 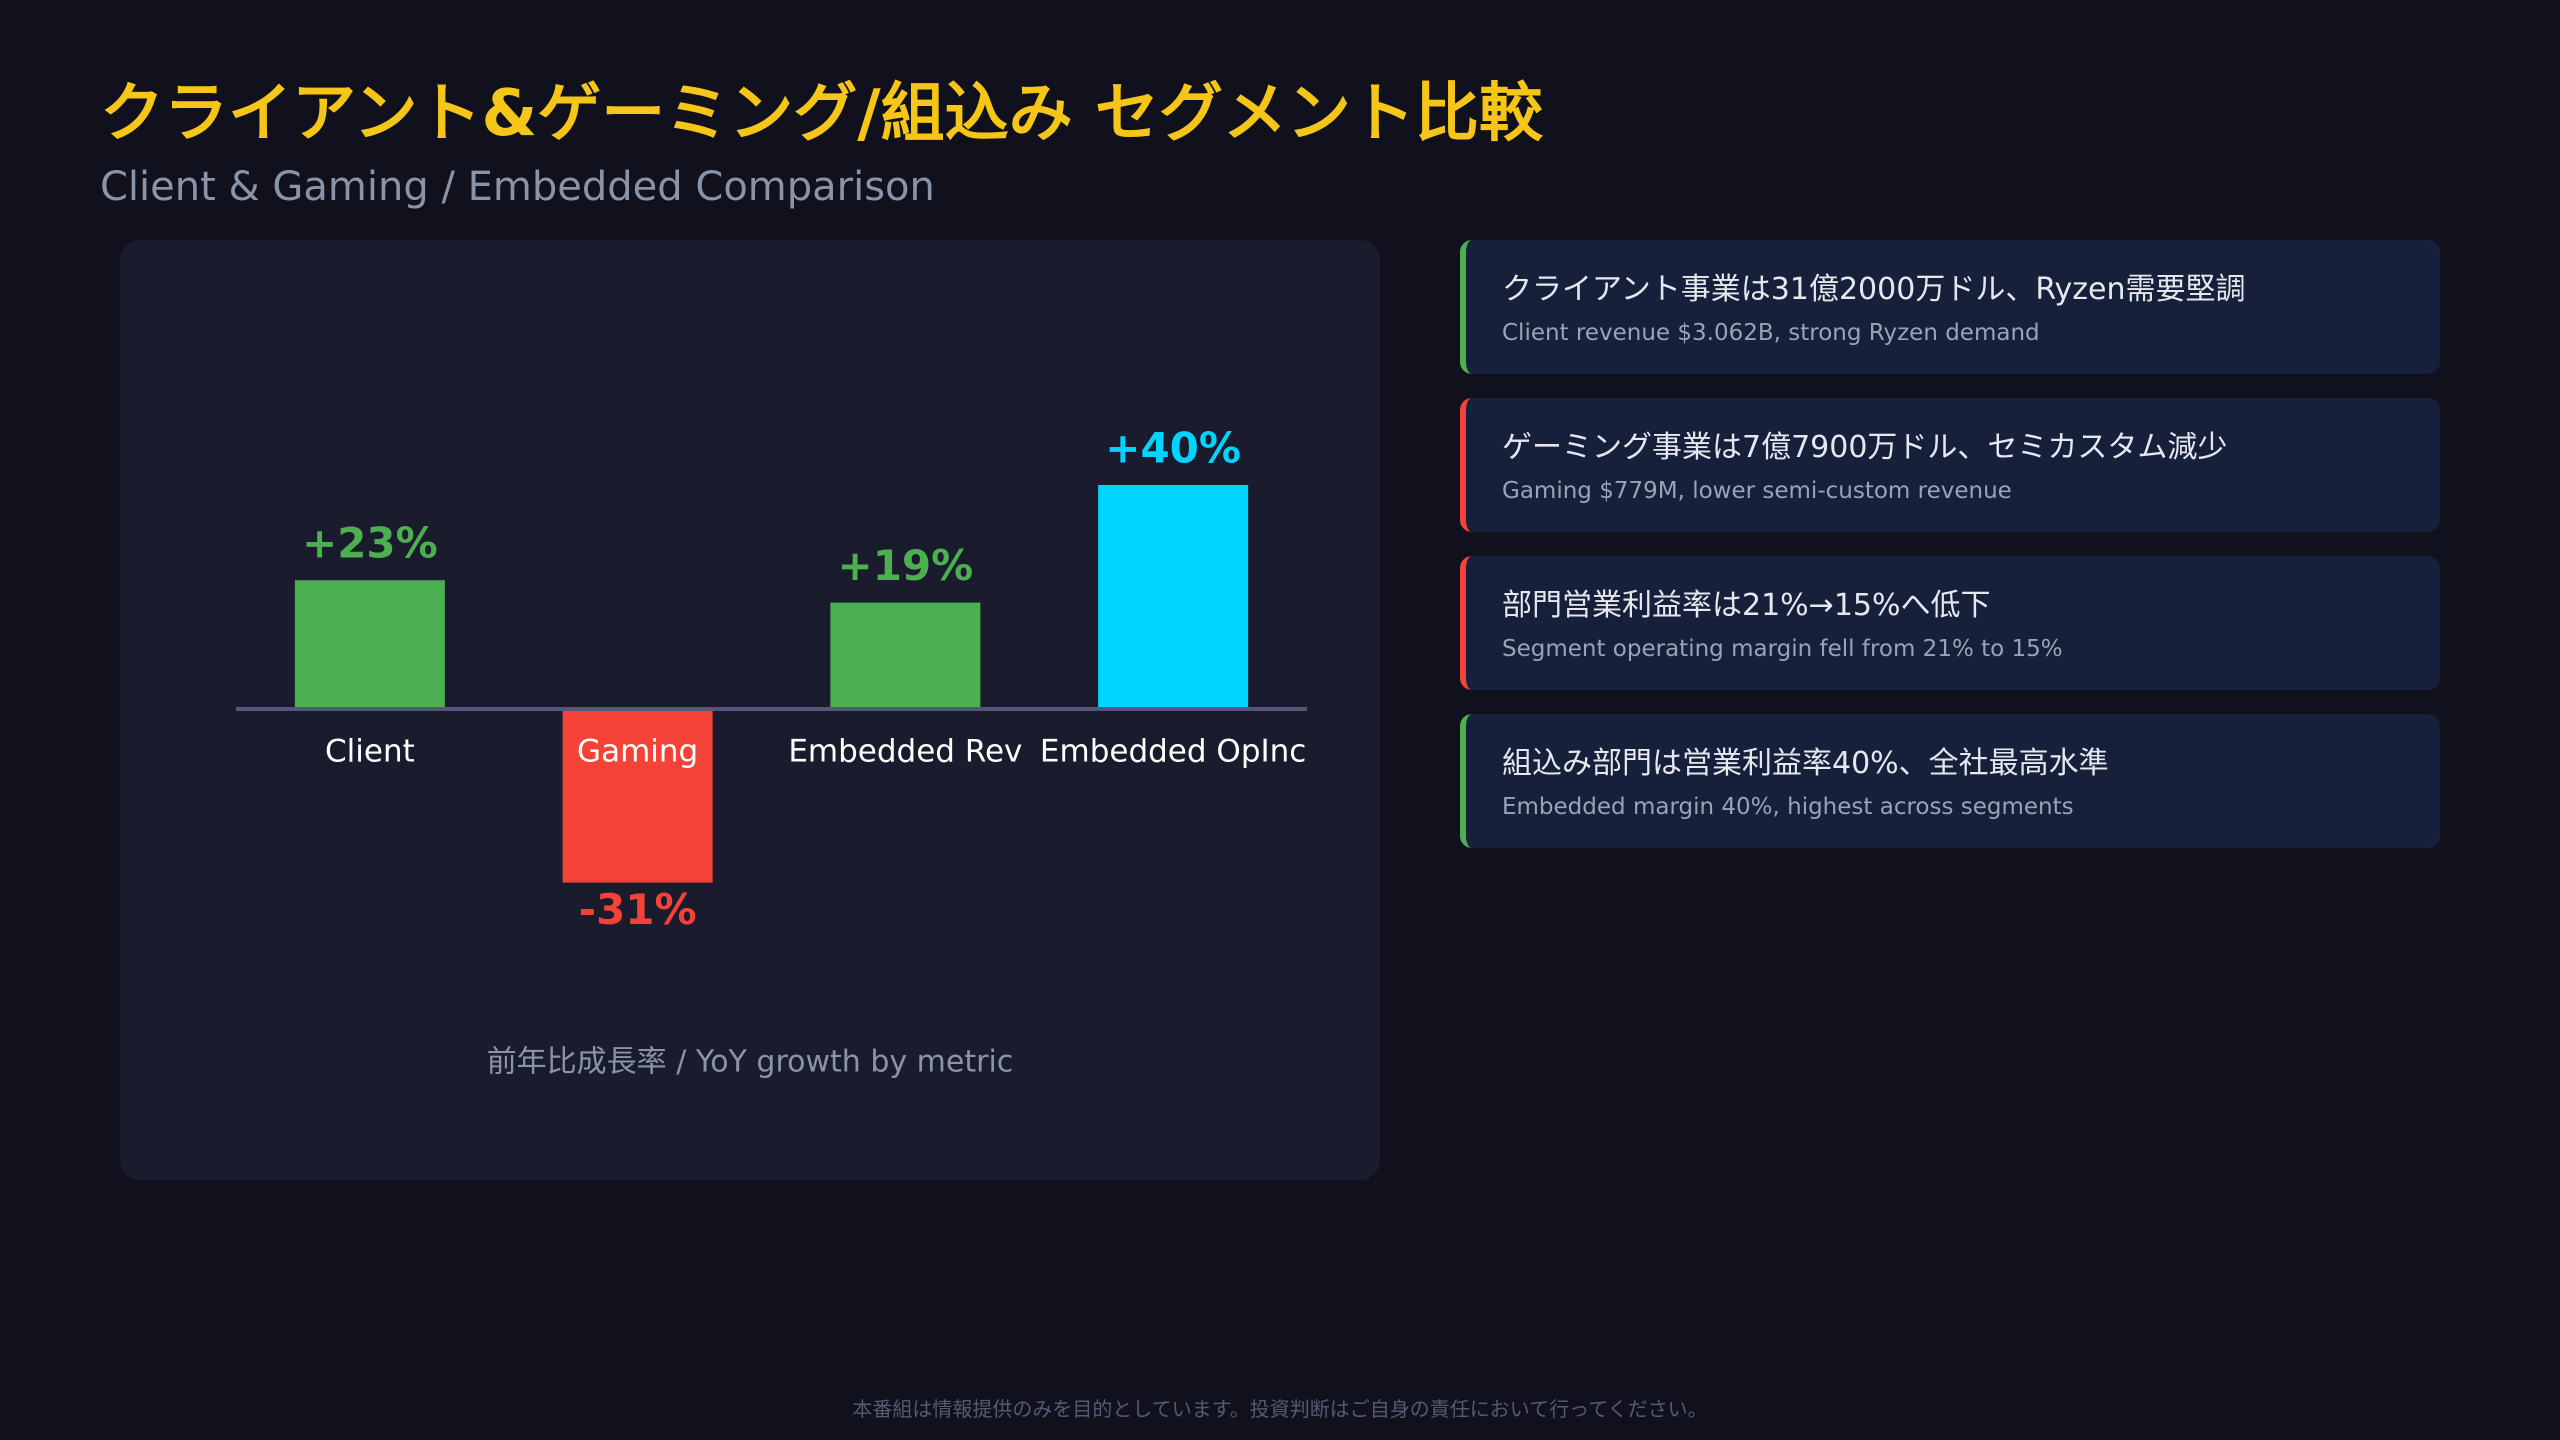 What do you see at coordinates (517, 187) in the screenshot?
I see `page-subtitle: Client & Gaming / Embedded Comparison` at bounding box center [517, 187].